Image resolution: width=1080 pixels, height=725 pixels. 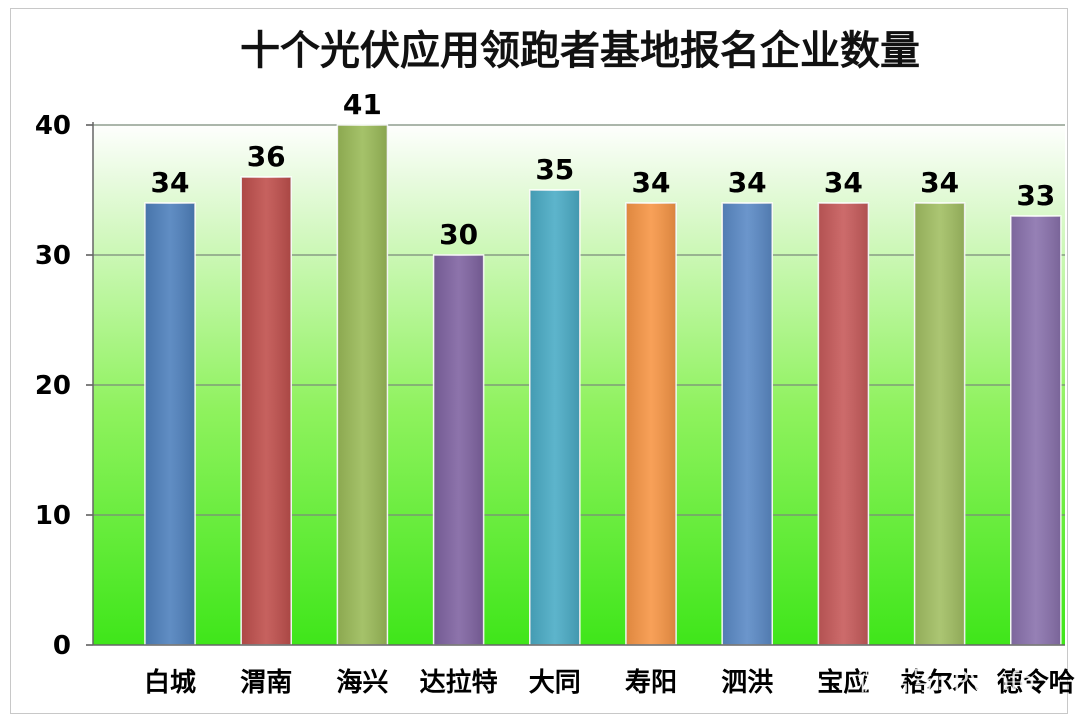 I want to click on x-tick-label-3: 达拉特, so click(x=459, y=682).